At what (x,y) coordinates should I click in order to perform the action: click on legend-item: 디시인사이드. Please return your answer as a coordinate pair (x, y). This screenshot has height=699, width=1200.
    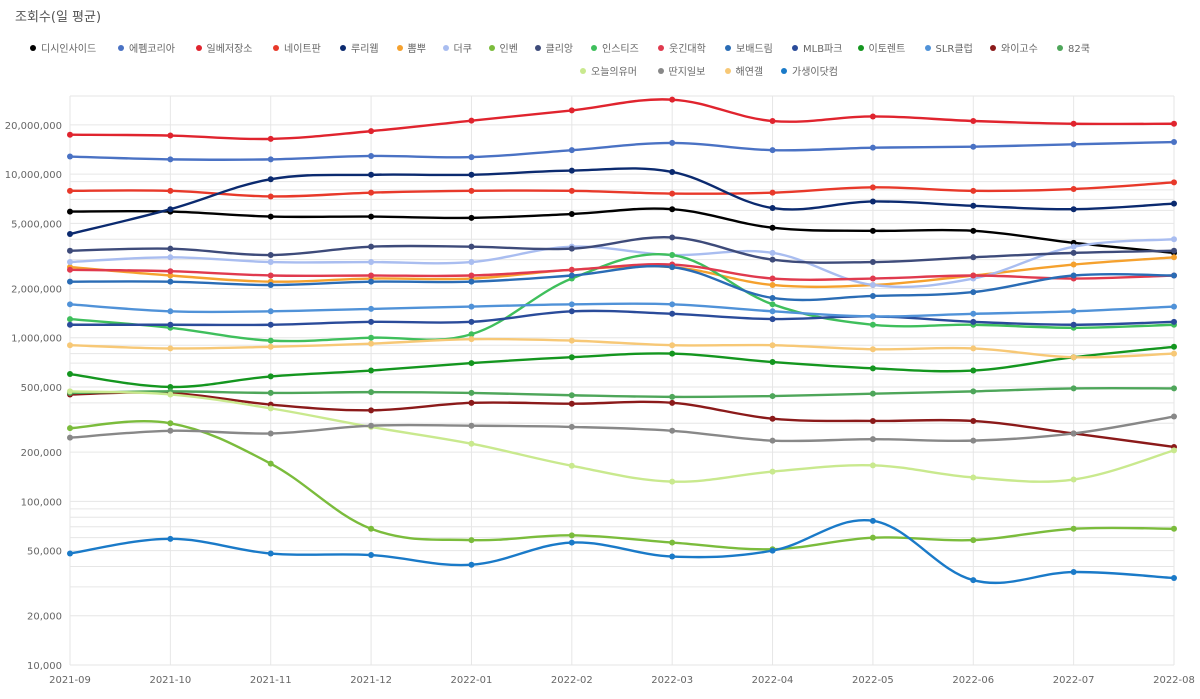
    Looking at the image, I should click on (63, 47).